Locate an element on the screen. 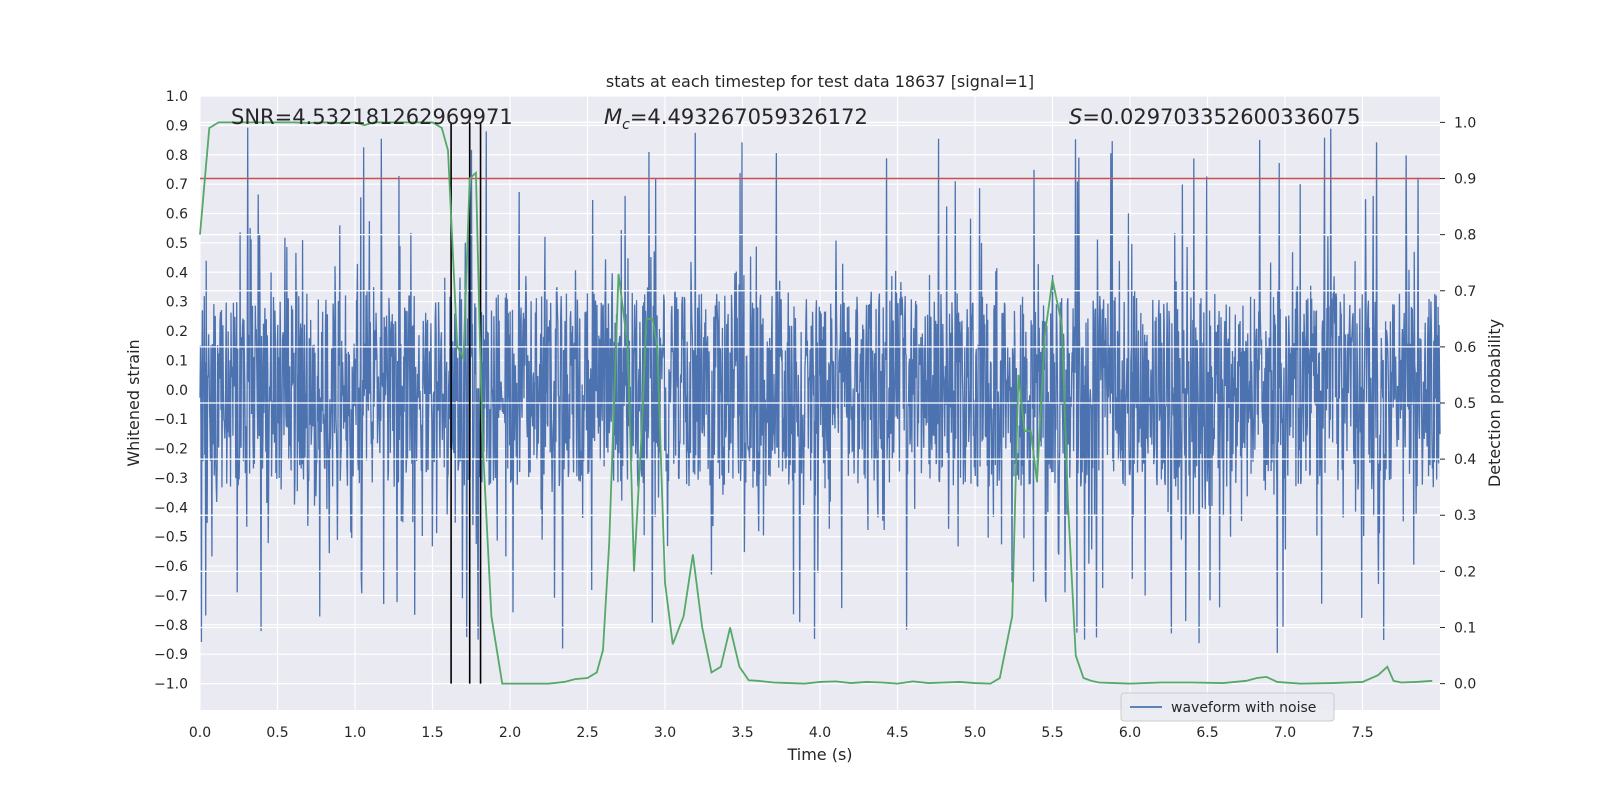  y-tick-label: −1.0 is located at coordinates (171, 685).